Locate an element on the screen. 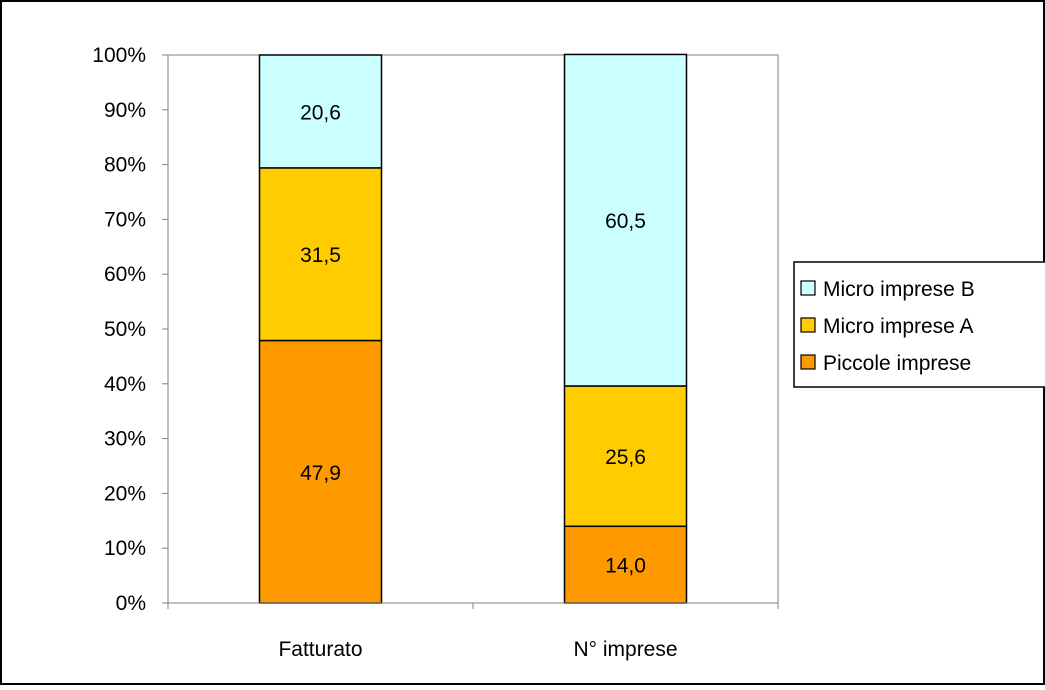 Image resolution: width=1045 pixels, height=690 pixels. x-category-label: Fatturato is located at coordinates (320, 649).